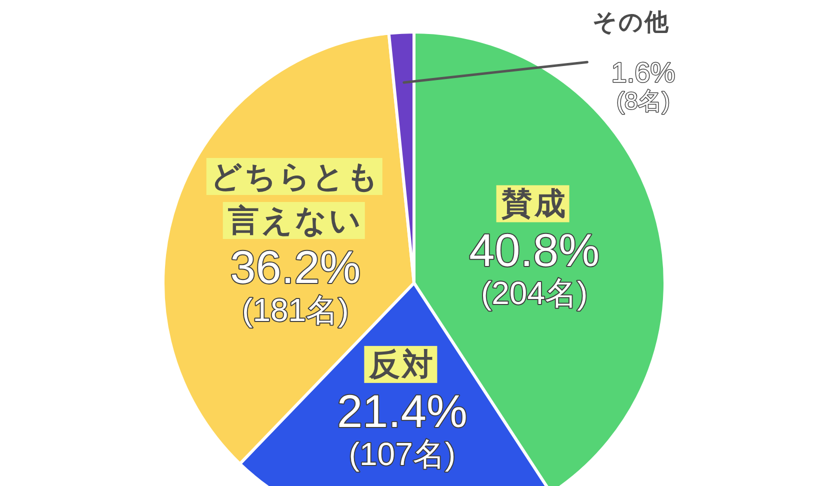 Image resolution: width=832 pixels, height=486 pixels. I want to click on data-label: 1.6% (8名), so click(643, 86).